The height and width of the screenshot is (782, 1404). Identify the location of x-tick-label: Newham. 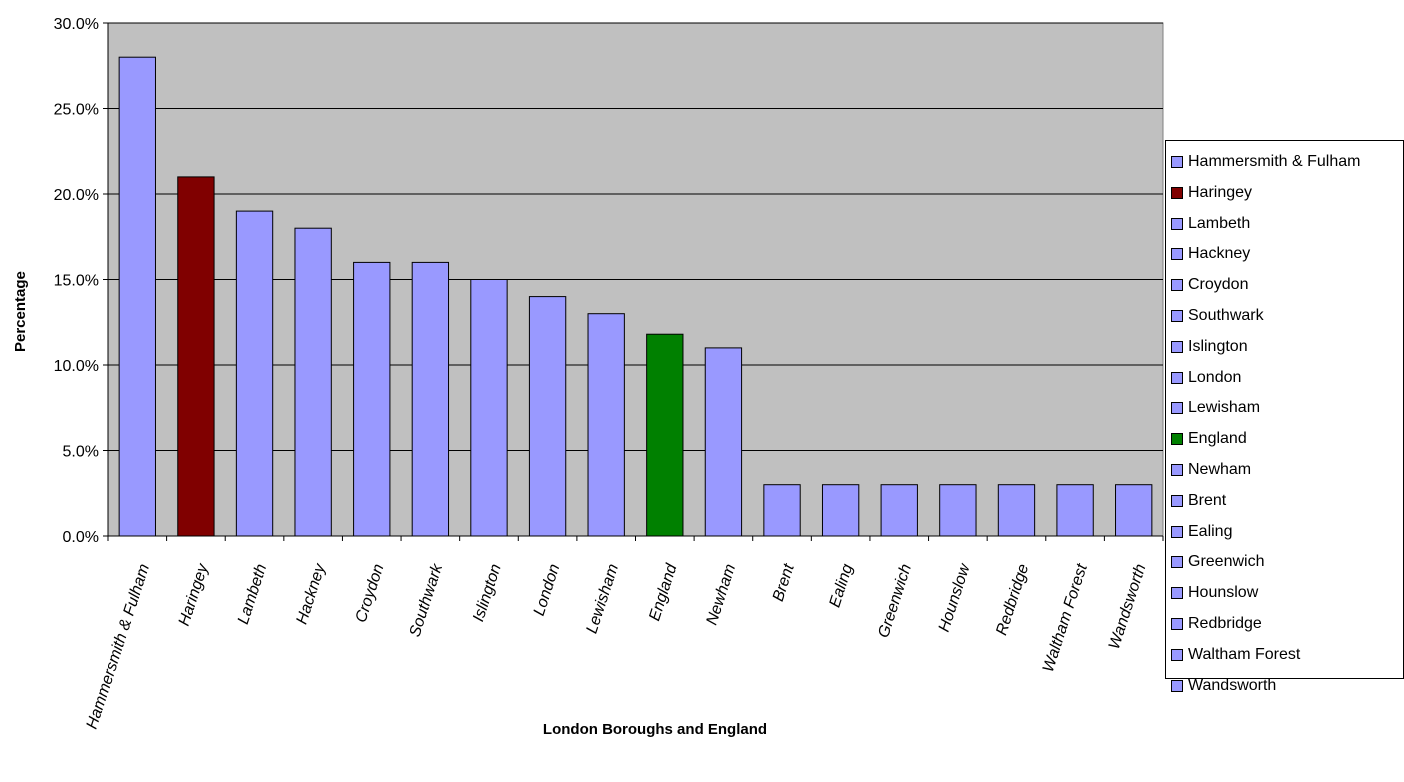
(722, 594).